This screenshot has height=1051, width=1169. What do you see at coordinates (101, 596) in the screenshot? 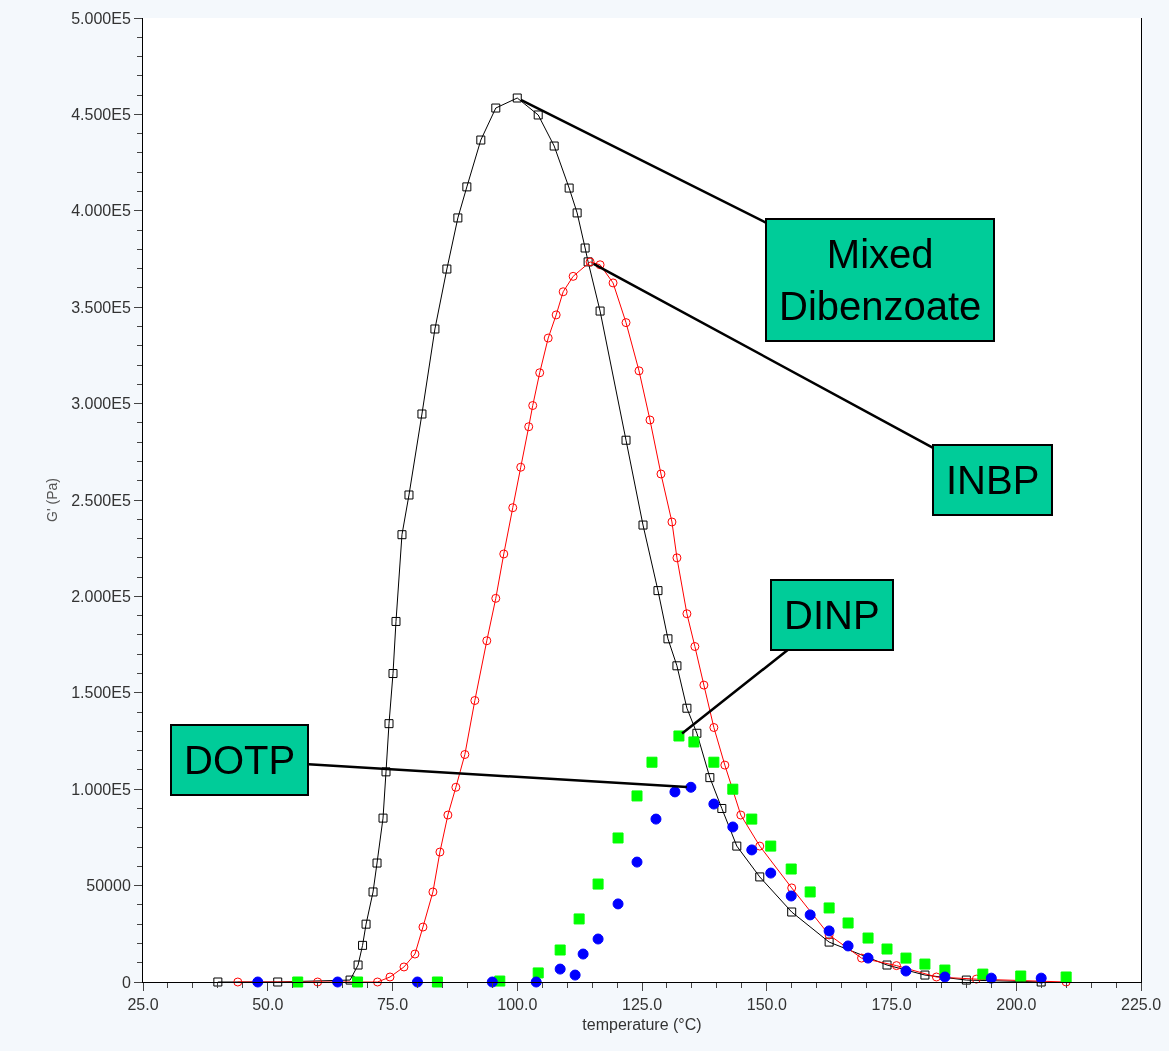
I see `y-tick-label: 2.000E5` at bounding box center [101, 596].